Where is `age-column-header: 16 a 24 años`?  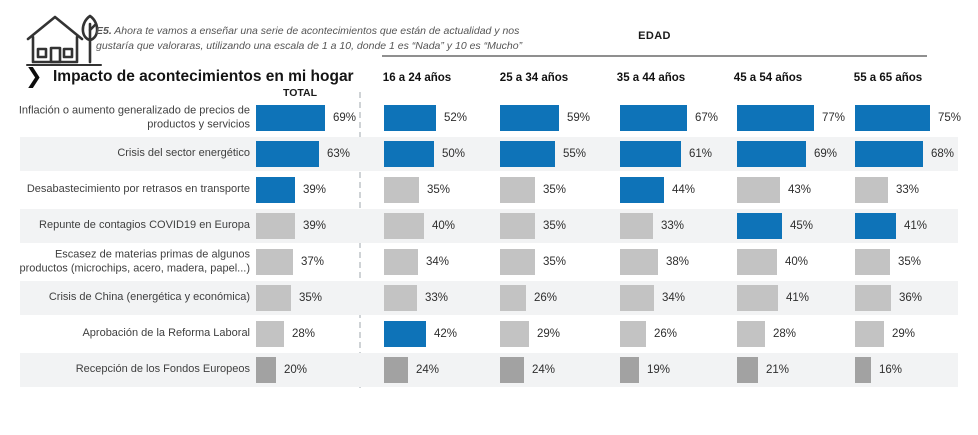 age-column-header: 16 a 24 años is located at coordinates (417, 78).